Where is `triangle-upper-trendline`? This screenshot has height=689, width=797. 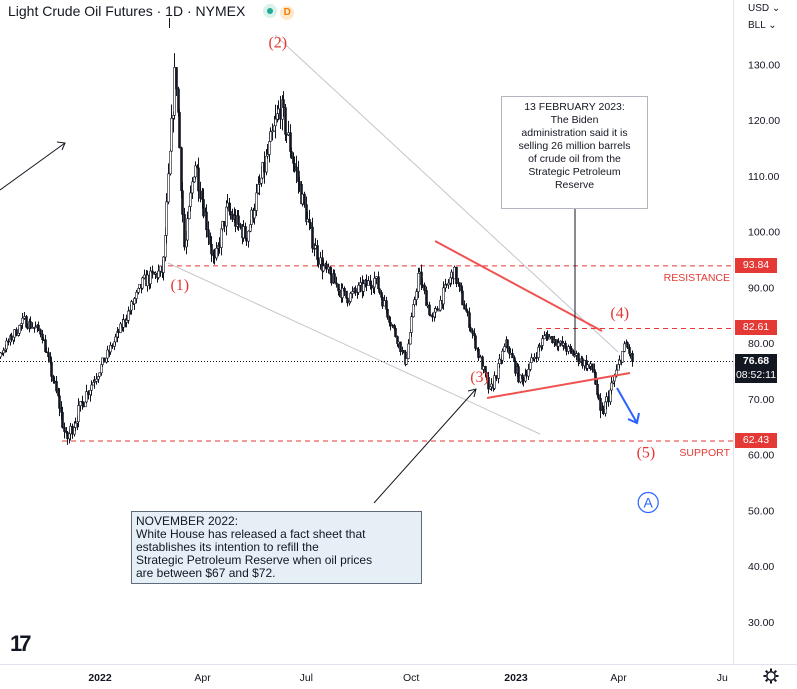 triangle-upper-trendline is located at coordinates (518, 286).